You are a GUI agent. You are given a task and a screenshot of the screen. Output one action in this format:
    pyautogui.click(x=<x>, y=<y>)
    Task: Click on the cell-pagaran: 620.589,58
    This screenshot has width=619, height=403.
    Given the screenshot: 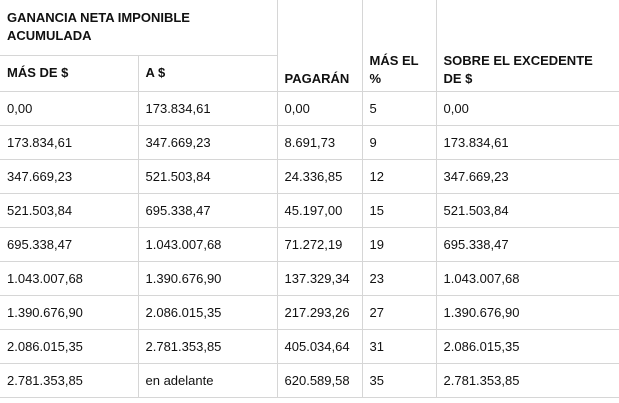 What is the action you would take?
    pyautogui.click(x=319, y=380)
    